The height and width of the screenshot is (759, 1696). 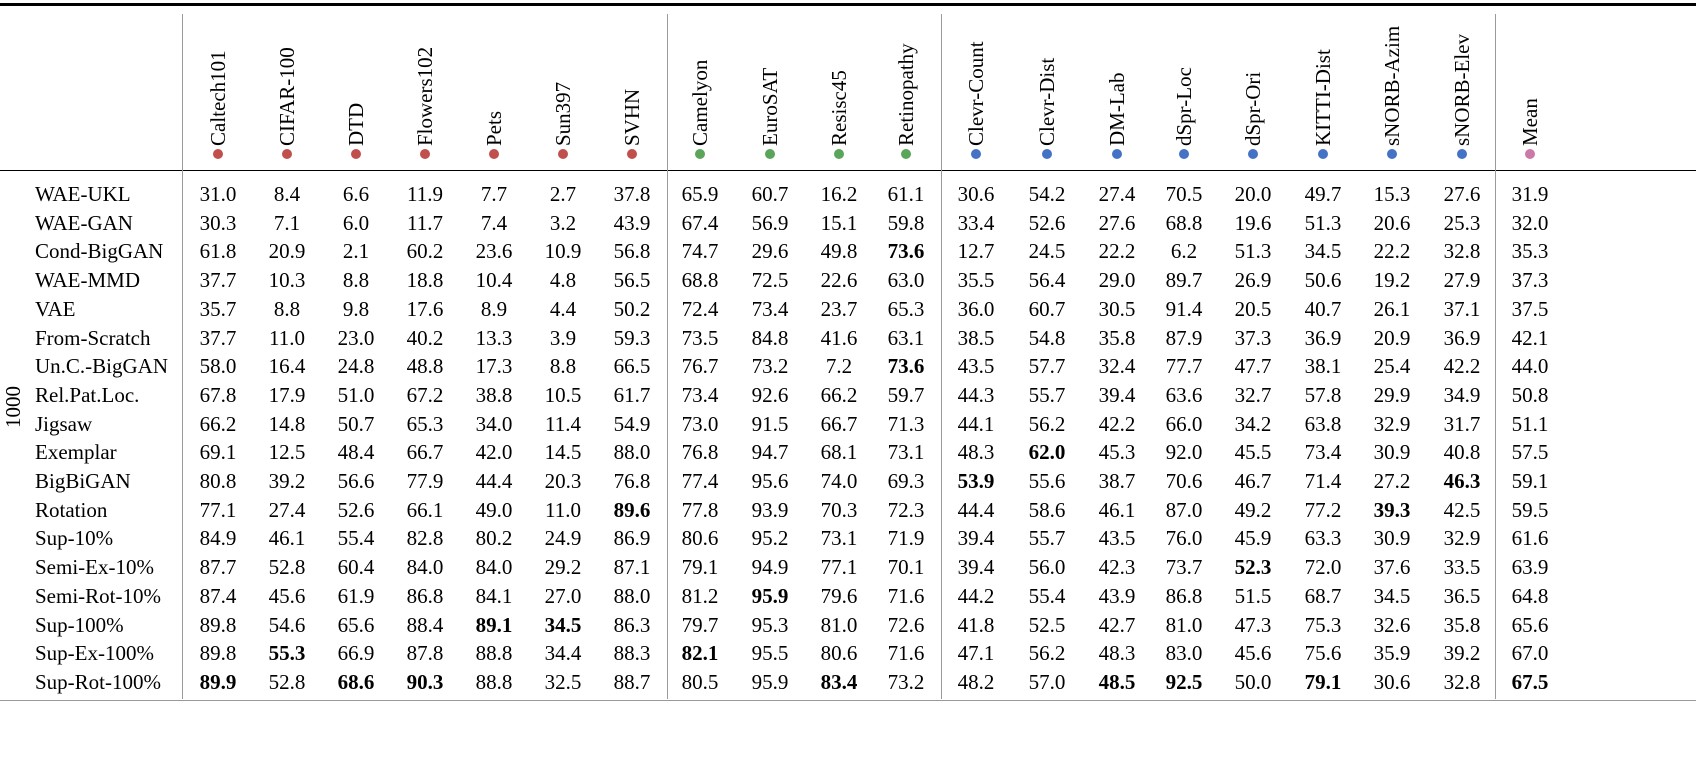 What do you see at coordinates (1184, 106) in the screenshot?
I see `column-header: dSpr-Loc` at bounding box center [1184, 106].